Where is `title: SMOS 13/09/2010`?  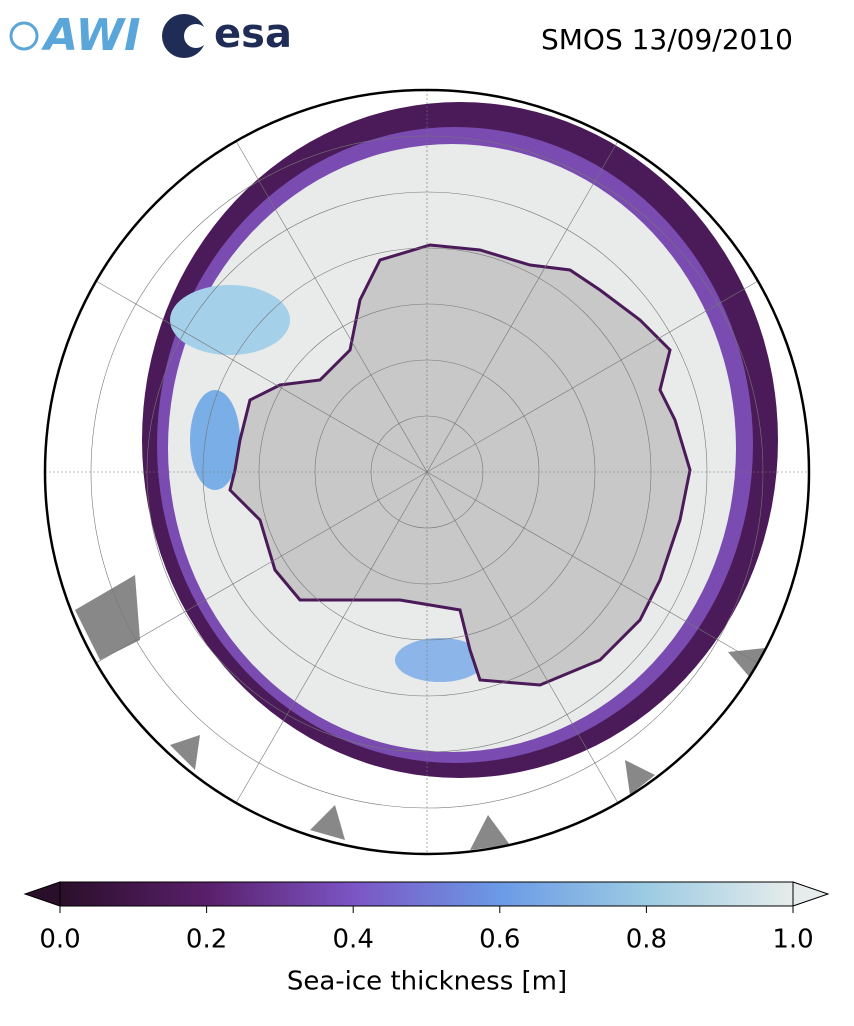
title: SMOS 13/09/2010 is located at coordinates (667, 39).